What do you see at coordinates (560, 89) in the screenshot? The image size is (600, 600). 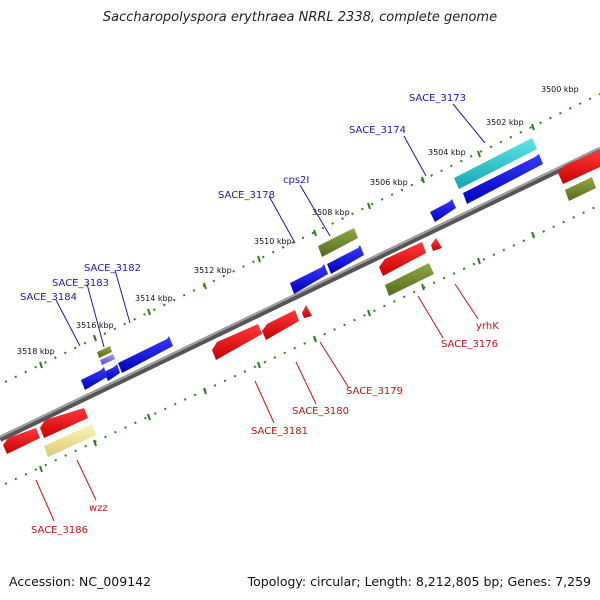 I see `tick-label: 3500 kbp` at bounding box center [560, 89].